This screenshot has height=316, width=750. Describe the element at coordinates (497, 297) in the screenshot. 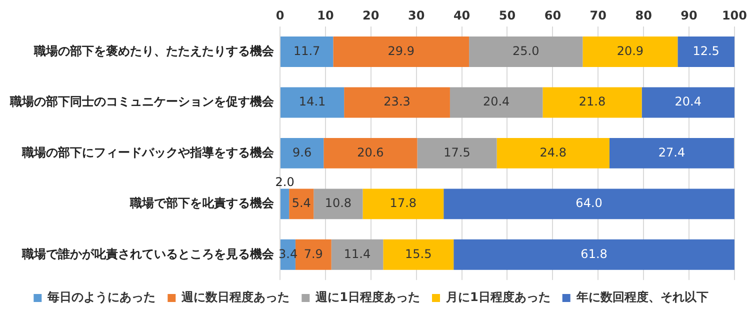

I see `legend-label: 月に1日程度あった` at that location.